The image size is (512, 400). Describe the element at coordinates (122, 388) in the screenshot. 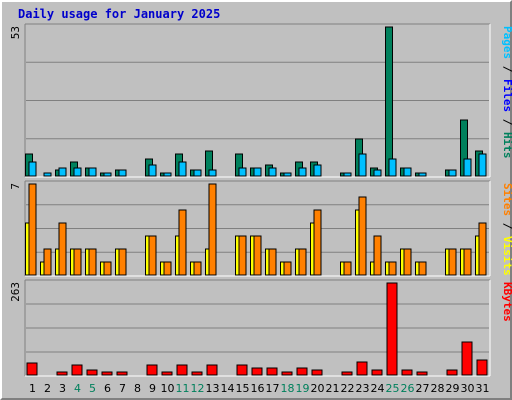

I see `x-tick-label: 7` at that location.